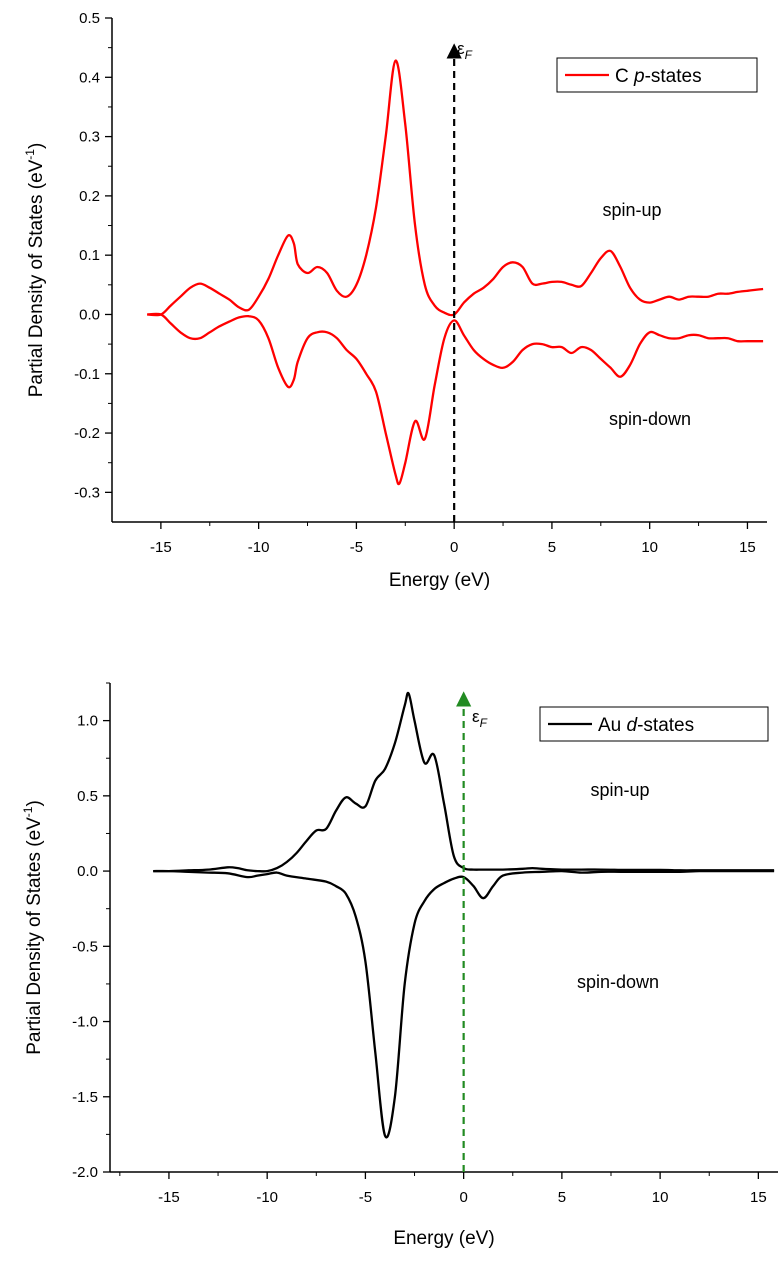 The width and height of the screenshot is (781, 1280). I want to click on y-tick-label: -0.3, so click(87, 492).